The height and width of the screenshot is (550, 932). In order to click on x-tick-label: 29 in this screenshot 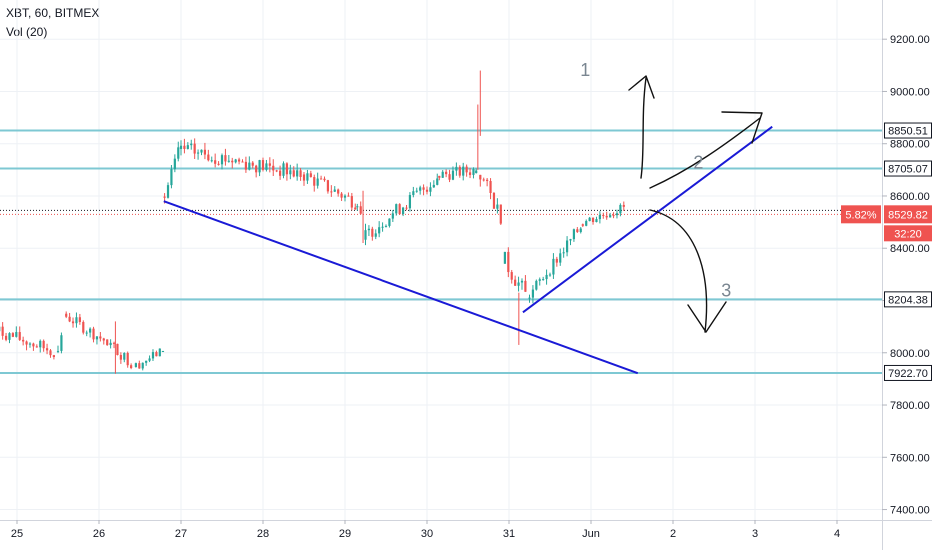, I will do `click(345, 534)`.